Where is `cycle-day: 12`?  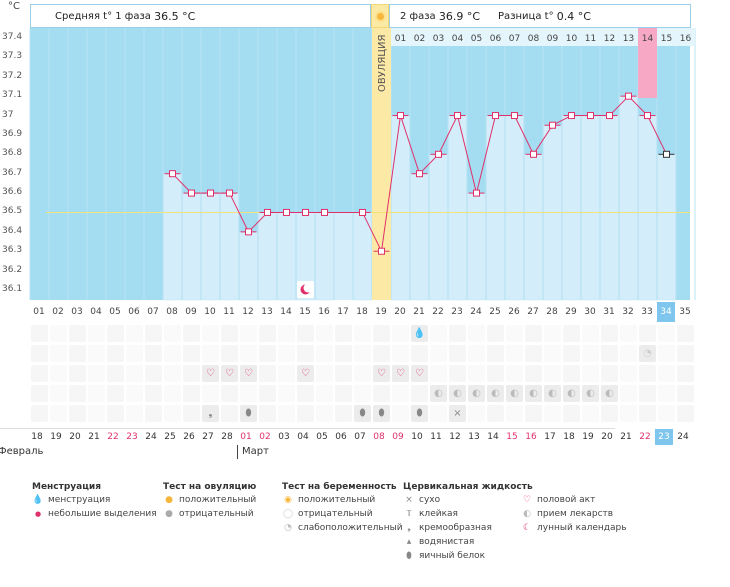 cycle-day: 12 is located at coordinates (248, 312).